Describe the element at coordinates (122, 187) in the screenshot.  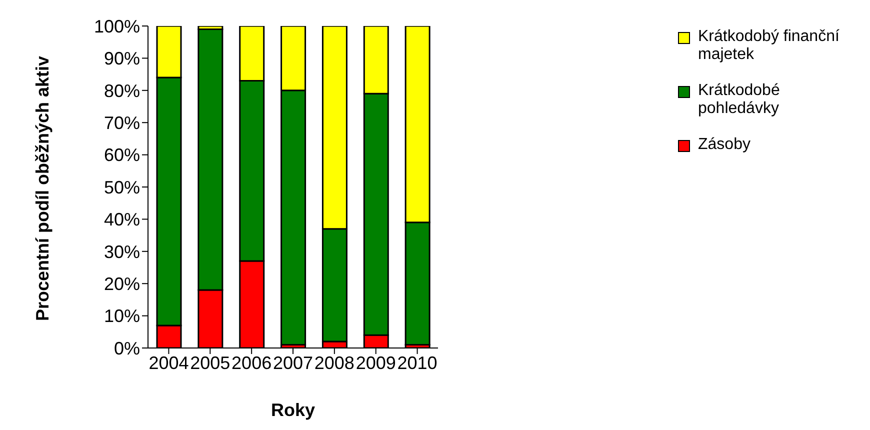
I see `y-tick-label: 50%` at that location.